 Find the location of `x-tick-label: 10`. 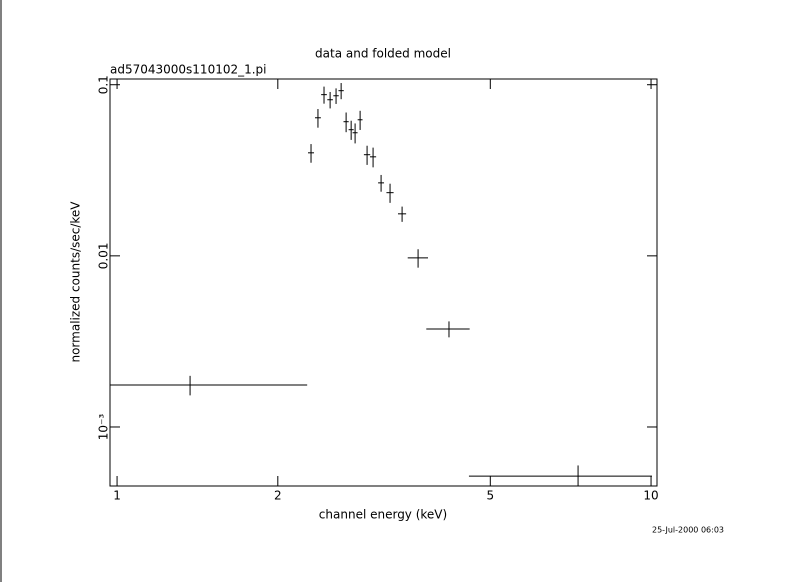

x-tick-label: 10 is located at coordinates (650, 496).